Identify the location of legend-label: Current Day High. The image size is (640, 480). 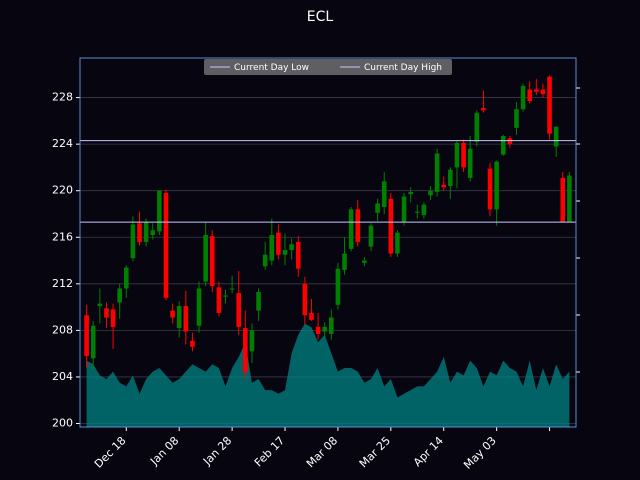
(403, 68).